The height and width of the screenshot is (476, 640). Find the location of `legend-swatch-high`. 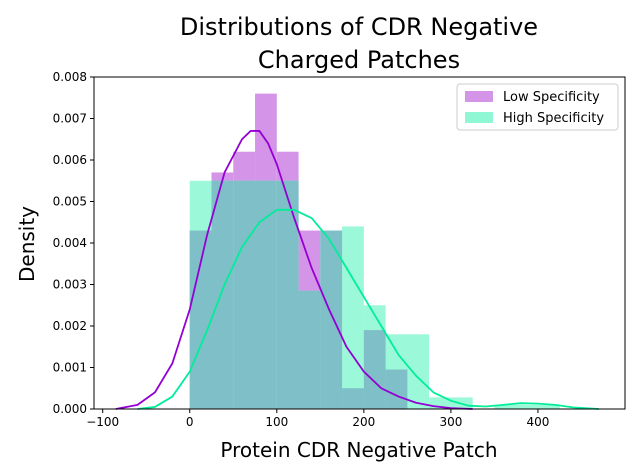

legend-swatch-high is located at coordinates (479, 117).